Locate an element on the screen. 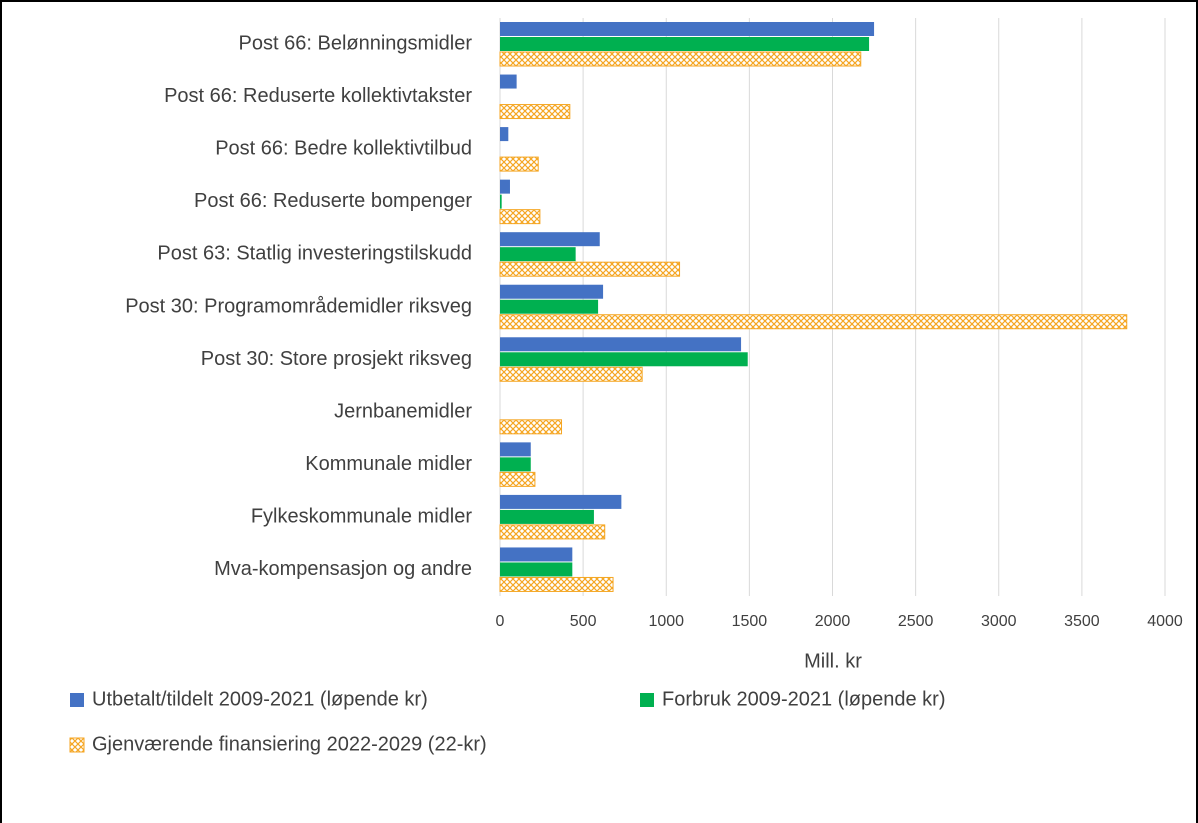 The width and height of the screenshot is (1198, 823). y-tick-label: Post 66: Bedre kollektivtilbud is located at coordinates (343, 149).